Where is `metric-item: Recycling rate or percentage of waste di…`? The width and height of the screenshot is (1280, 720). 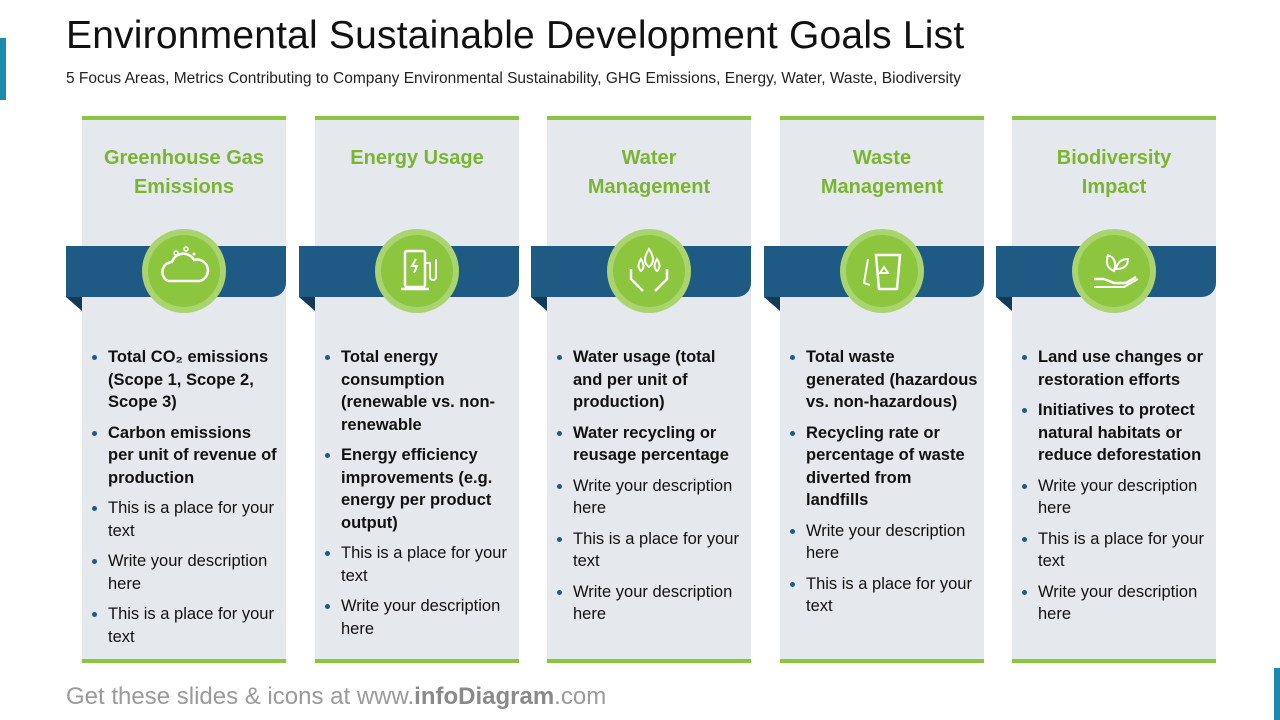 metric-item: Recycling rate or percentage of waste di… is located at coordinates (892, 467).